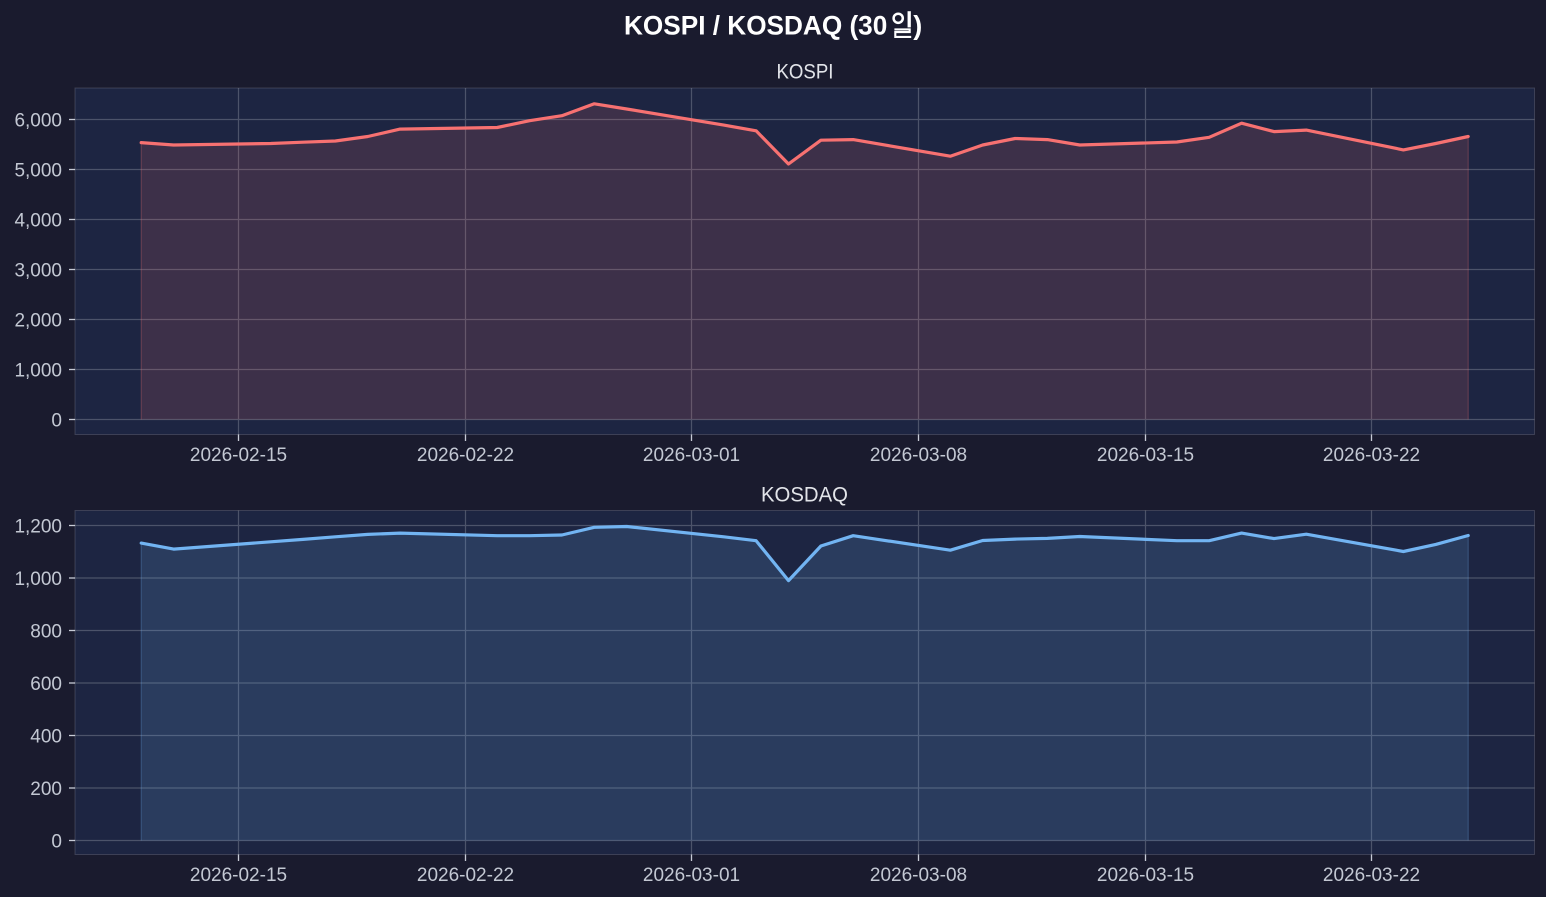 Image resolution: width=1546 pixels, height=897 pixels. Describe the element at coordinates (38, 220) in the screenshot. I see `svg-text: 4,000` at that location.